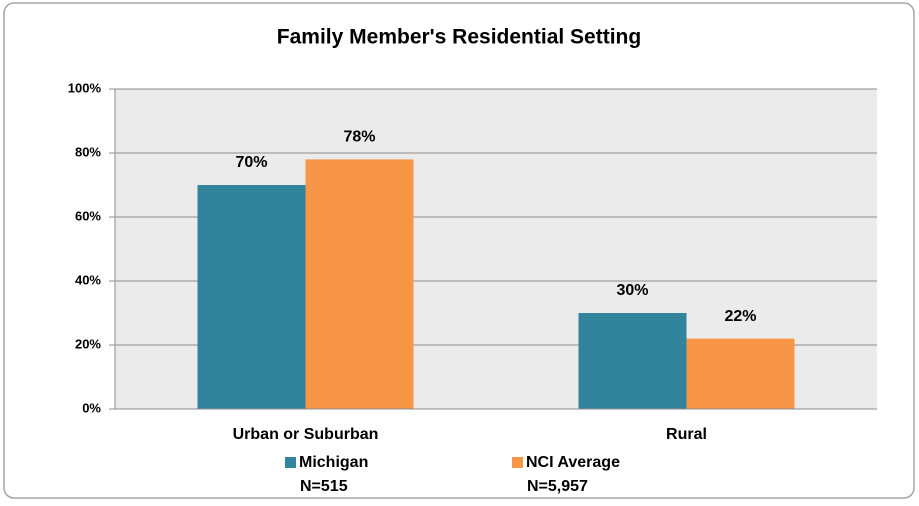 Image resolution: width=919 pixels, height=506 pixels. What do you see at coordinates (306, 434) in the screenshot?
I see `x-tick-label: Urban or Suburban` at bounding box center [306, 434].